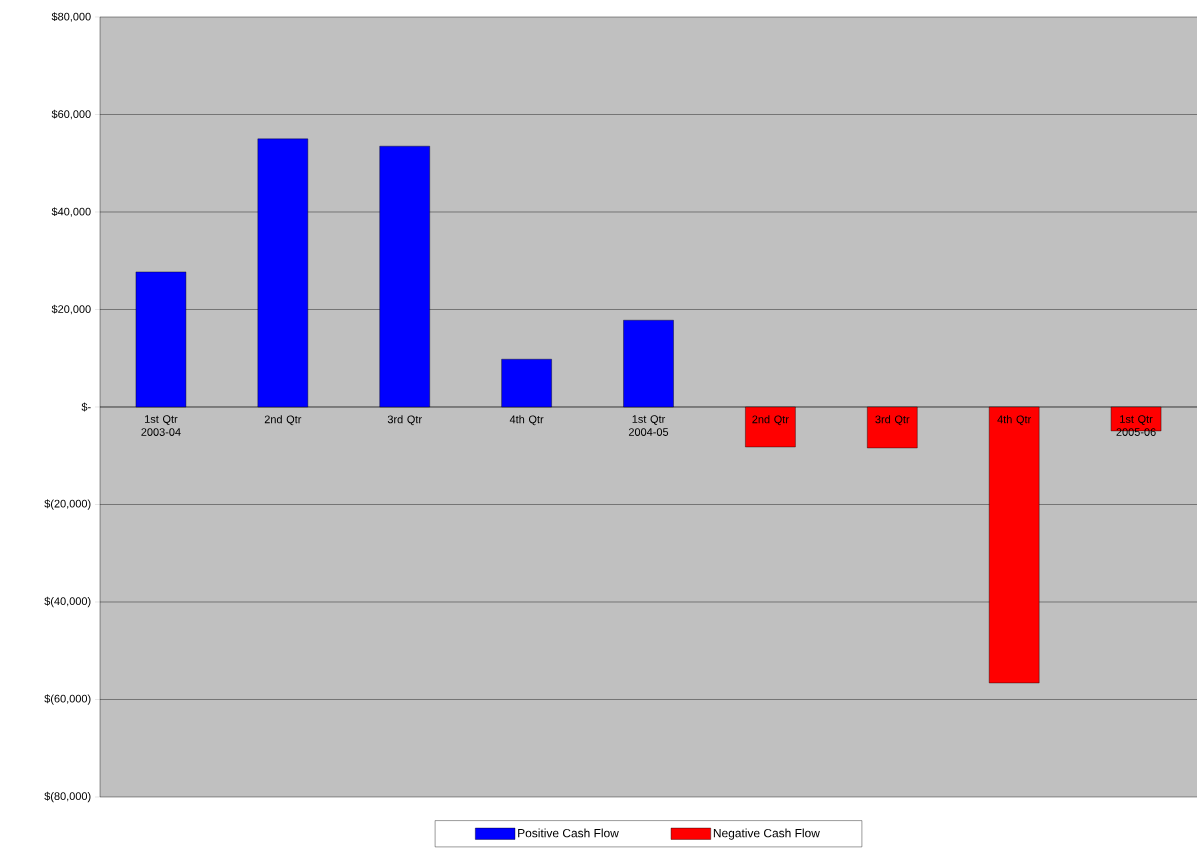  Describe the element at coordinates (67, 504) in the screenshot. I see `y-tick-label: $(20,000)` at that location.